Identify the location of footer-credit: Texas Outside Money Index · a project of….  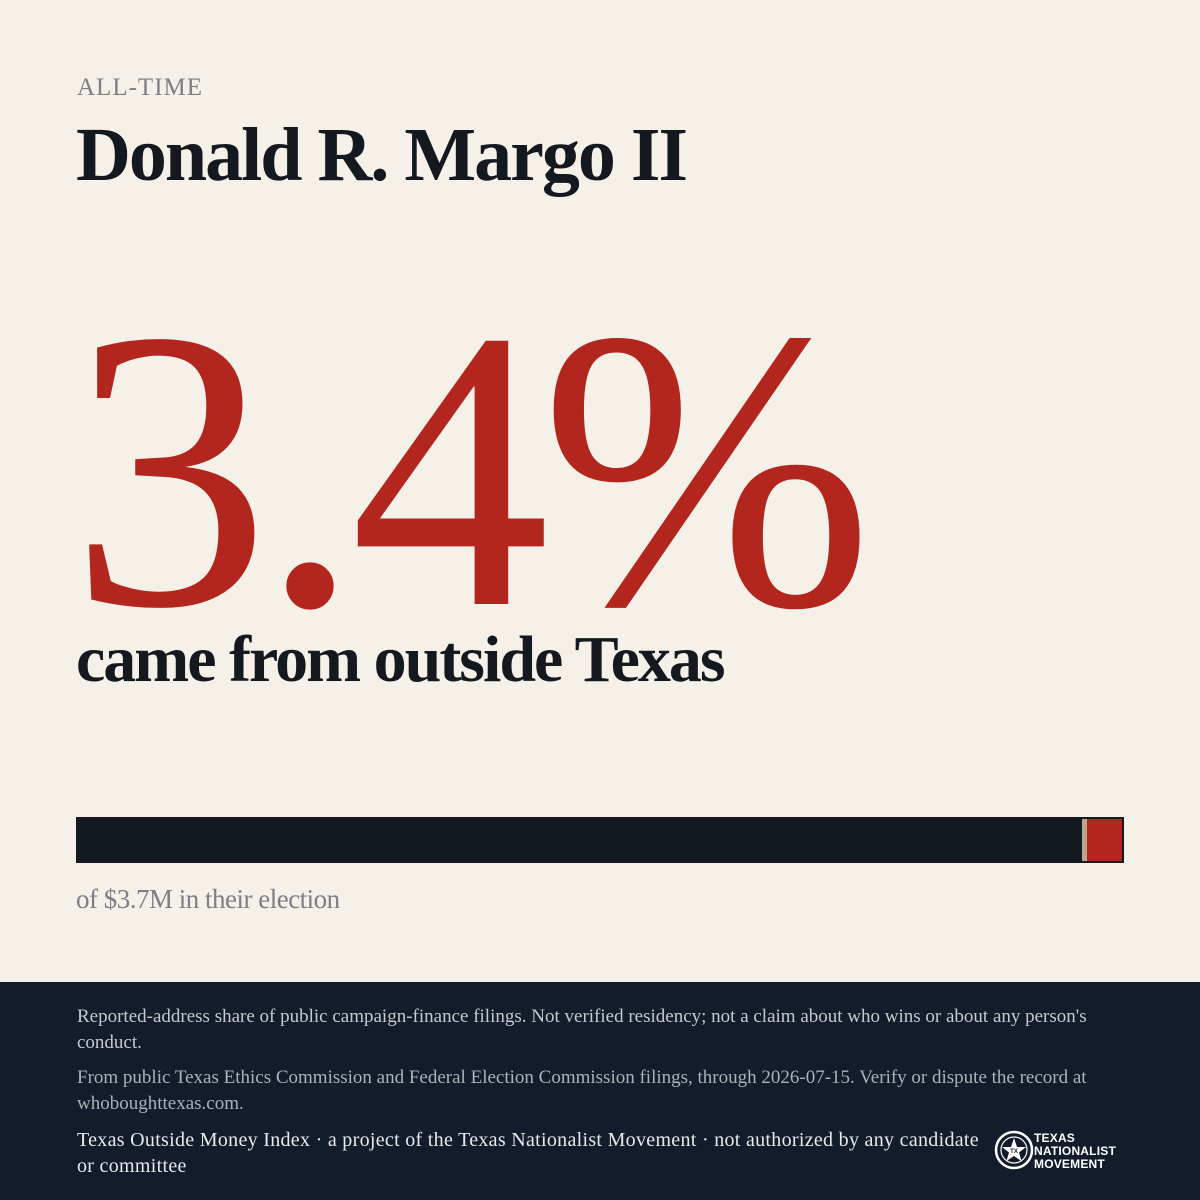
(528, 1153).